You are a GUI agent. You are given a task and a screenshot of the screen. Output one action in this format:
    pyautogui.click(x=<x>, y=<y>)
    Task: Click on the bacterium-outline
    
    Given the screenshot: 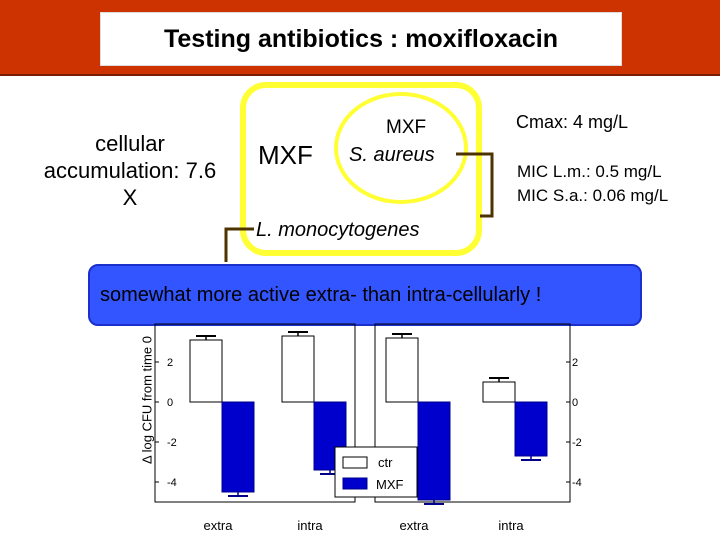 What is the action you would take?
    pyautogui.click(x=401, y=148)
    